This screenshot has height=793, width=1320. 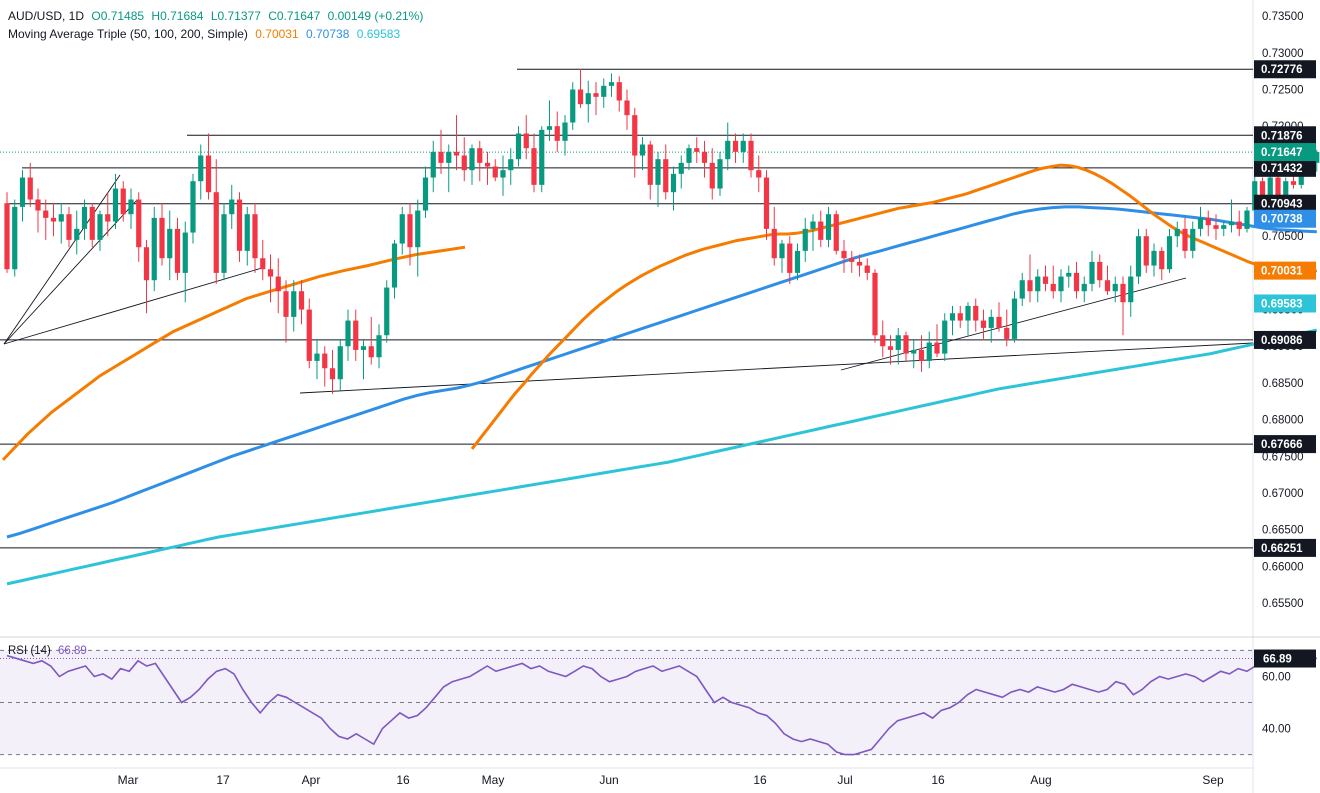 I want to click on rsi-legend: RSI (14) 66.89, so click(x=49, y=651).